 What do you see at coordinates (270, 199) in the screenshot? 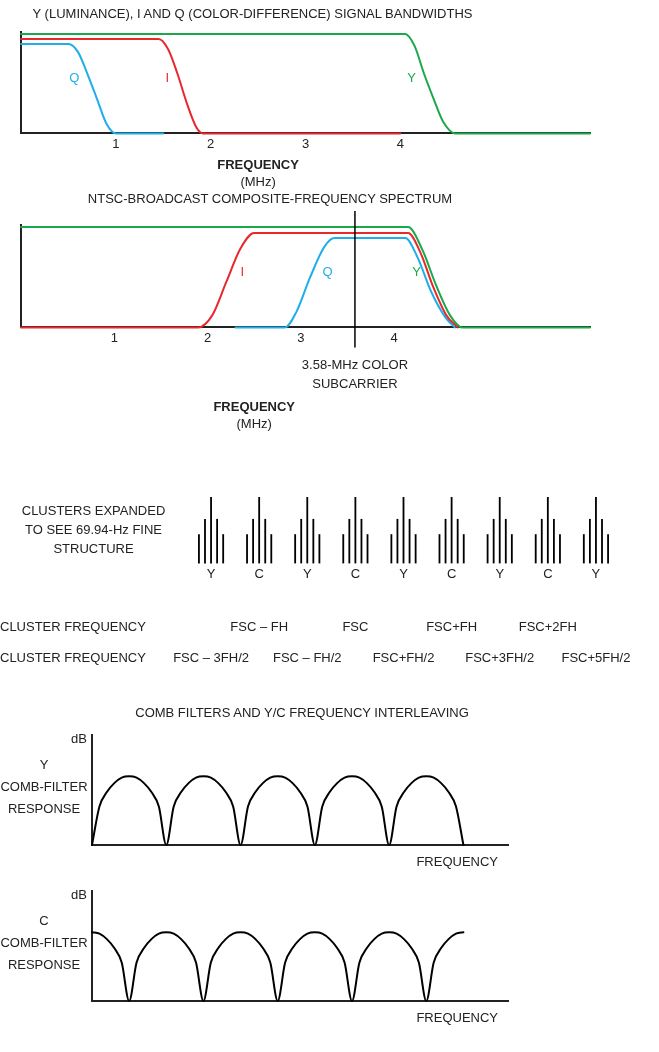
I see `chart-title: NTSC-BROADCAST COMPOSITE-FREQUENCY SPECTRUM` at bounding box center [270, 199].